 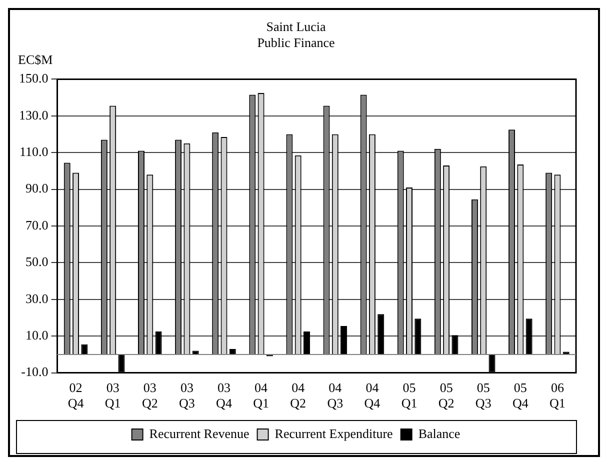 I want to click on x-tick-label: 03 Q2, so click(x=150, y=395).